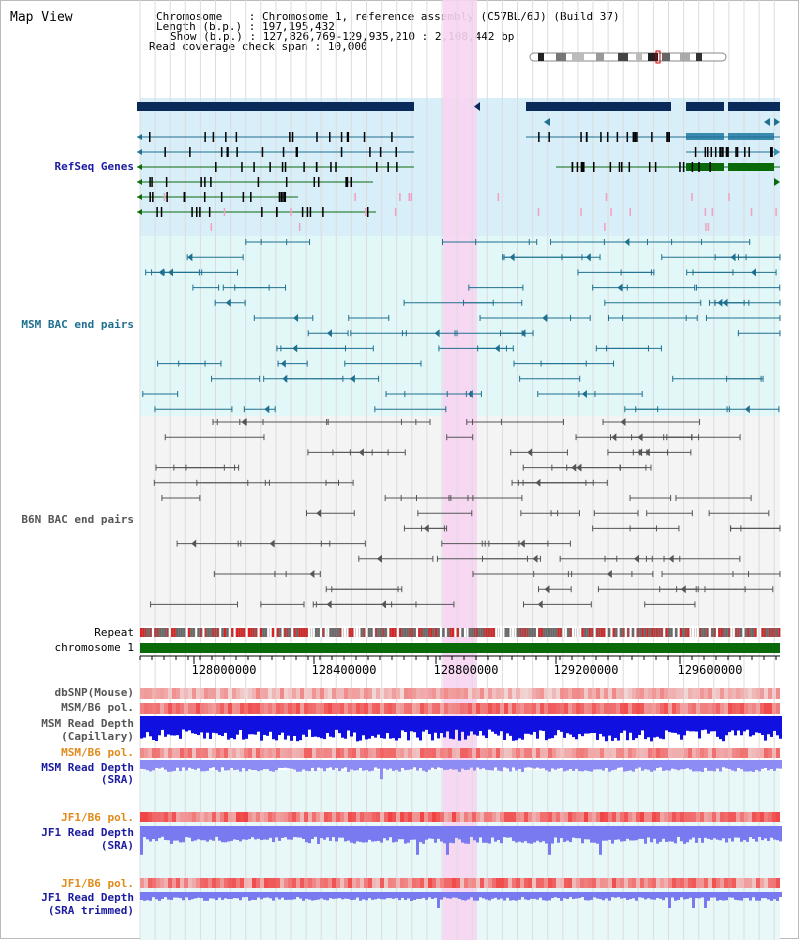  What do you see at coordinates (87, 723) in the screenshot?
I see `track-label-msm-depth-cap-1: MSM Read Depth` at bounding box center [87, 723].